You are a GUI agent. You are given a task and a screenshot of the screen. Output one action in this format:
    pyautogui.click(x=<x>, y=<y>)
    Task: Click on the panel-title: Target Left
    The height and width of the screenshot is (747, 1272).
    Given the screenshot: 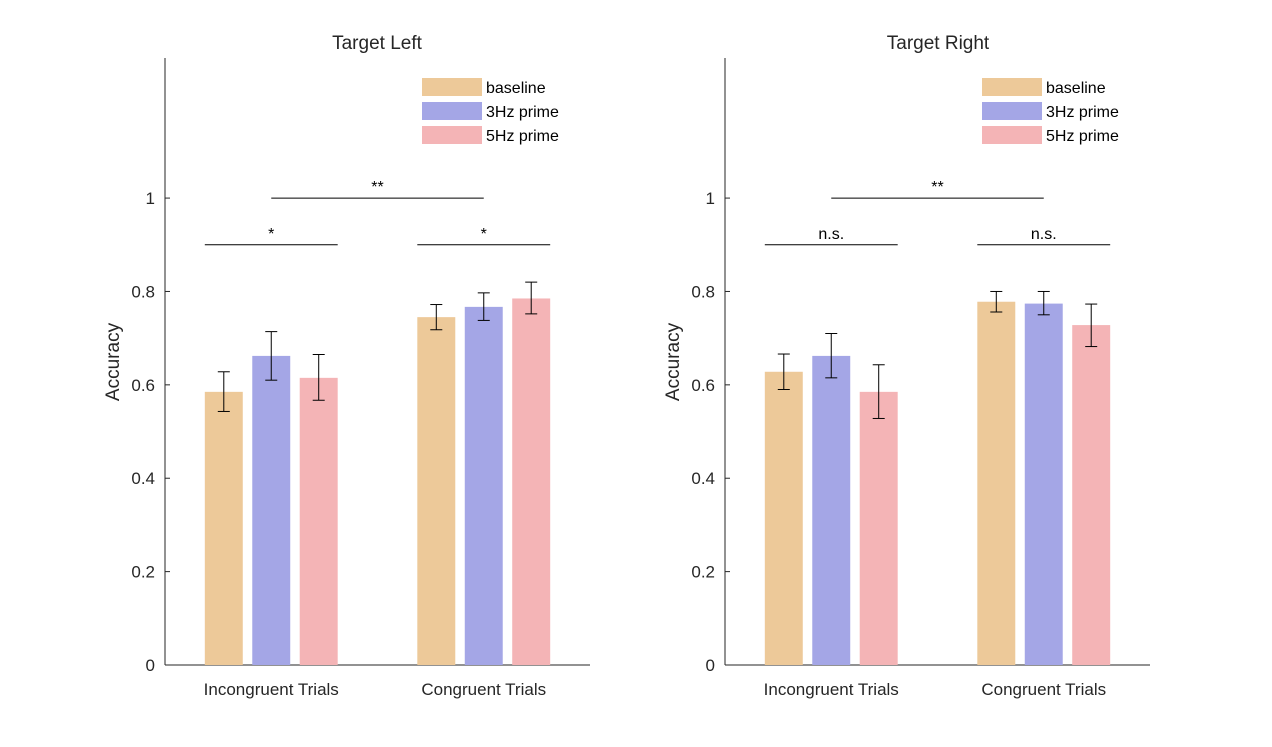 What is the action you would take?
    pyautogui.click(x=377, y=43)
    